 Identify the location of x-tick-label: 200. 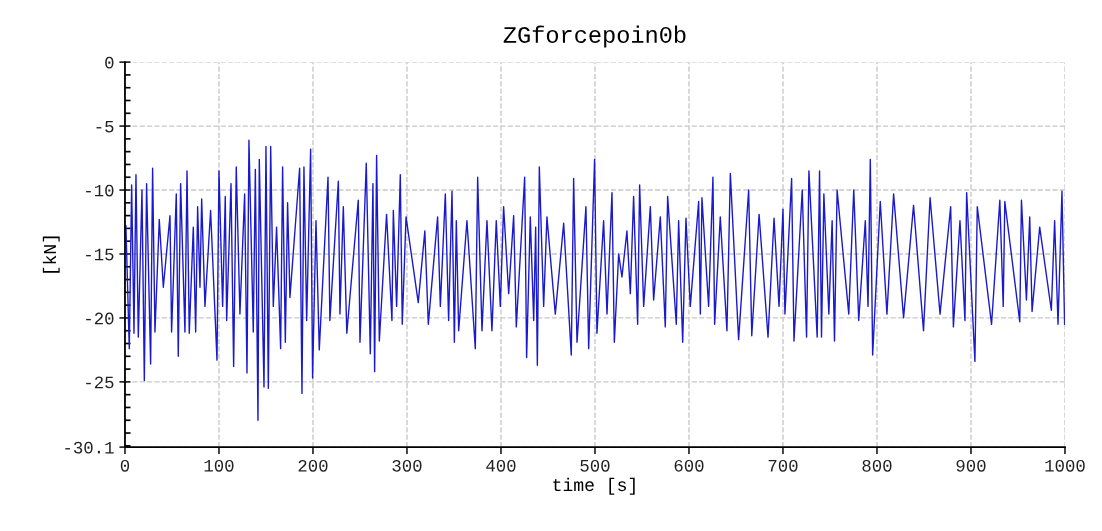
(313, 465).